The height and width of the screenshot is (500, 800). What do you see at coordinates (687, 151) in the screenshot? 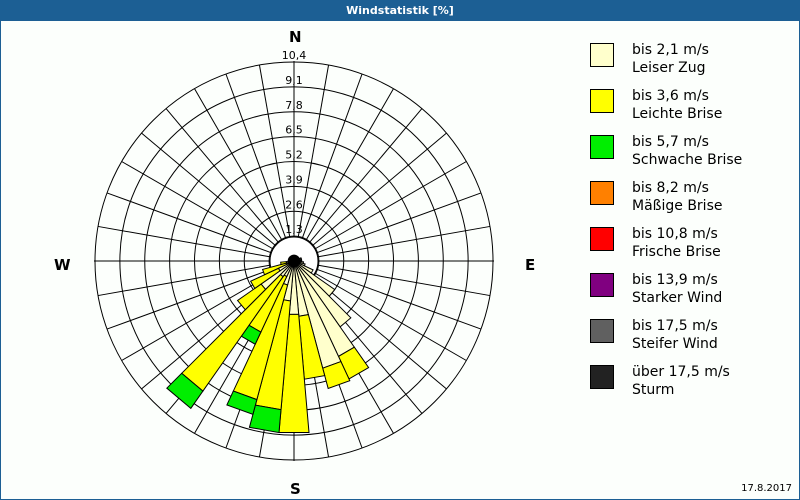
I see `legend-label: bis 5,7 m/s Schwache Brise` at bounding box center [687, 151].